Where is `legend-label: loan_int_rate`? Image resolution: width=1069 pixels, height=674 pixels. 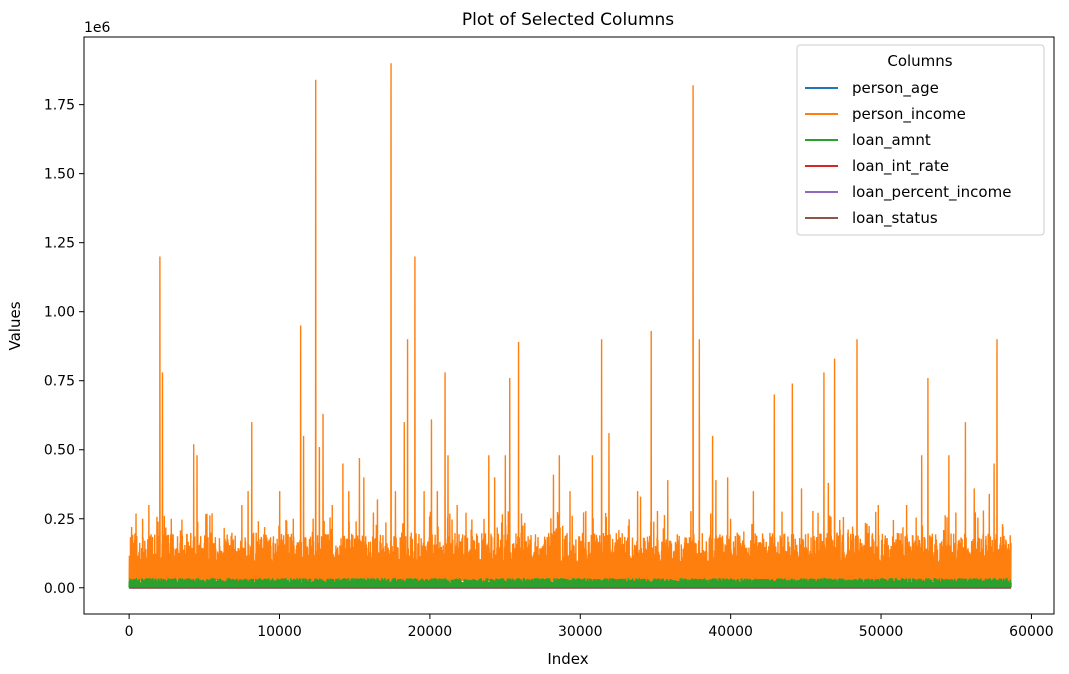 legend-label: loan_int_rate is located at coordinates (900, 166).